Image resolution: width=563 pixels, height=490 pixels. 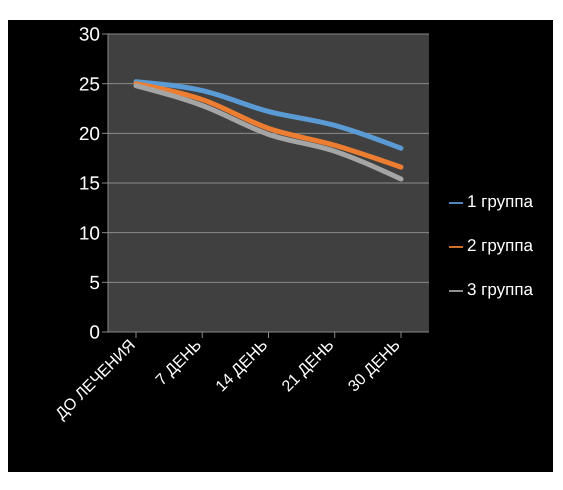 I want to click on y-tick-label: 15, so click(x=89, y=184).